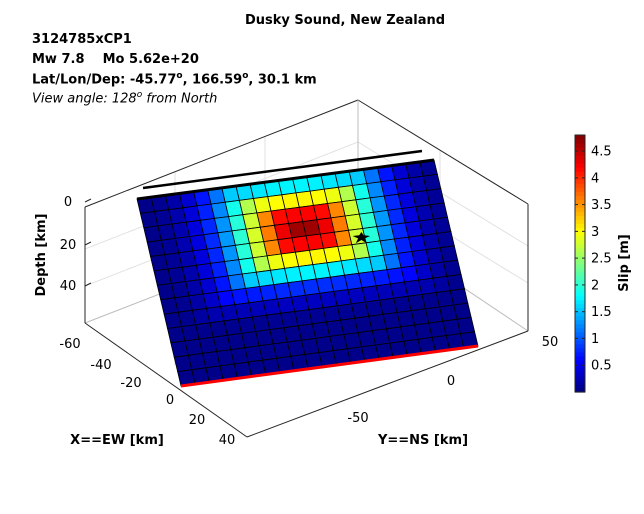  I want to click on colorbar-tick-label: 1.5, so click(601, 312).